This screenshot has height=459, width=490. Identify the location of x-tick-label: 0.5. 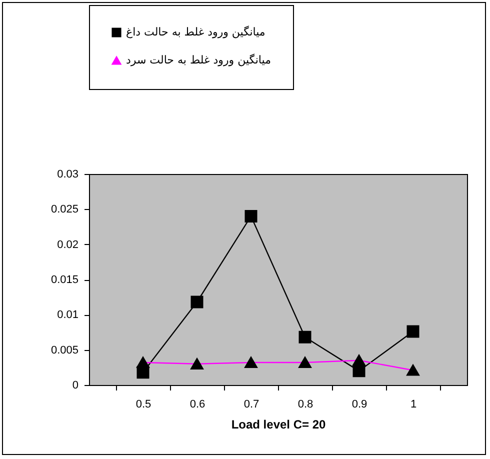
(144, 404).